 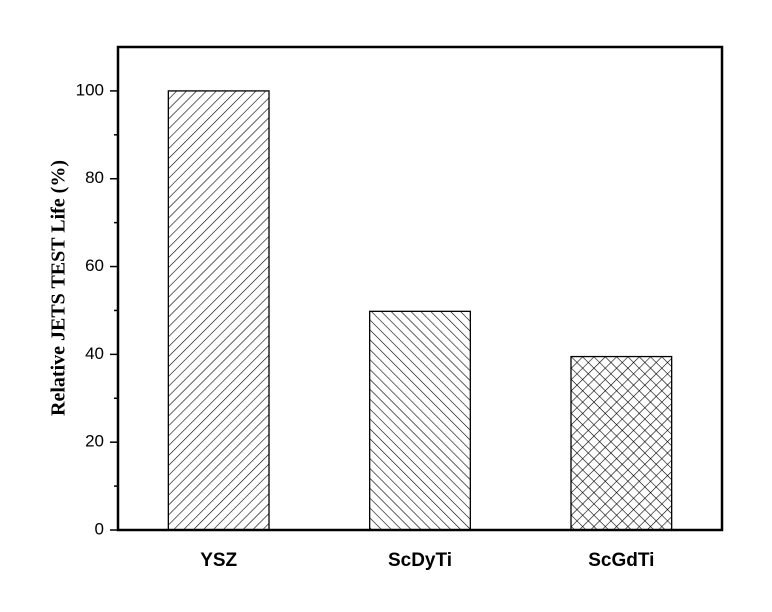 What do you see at coordinates (94, 353) in the screenshot?
I see `y-tick-label: 40` at bounding box center [94, 353].